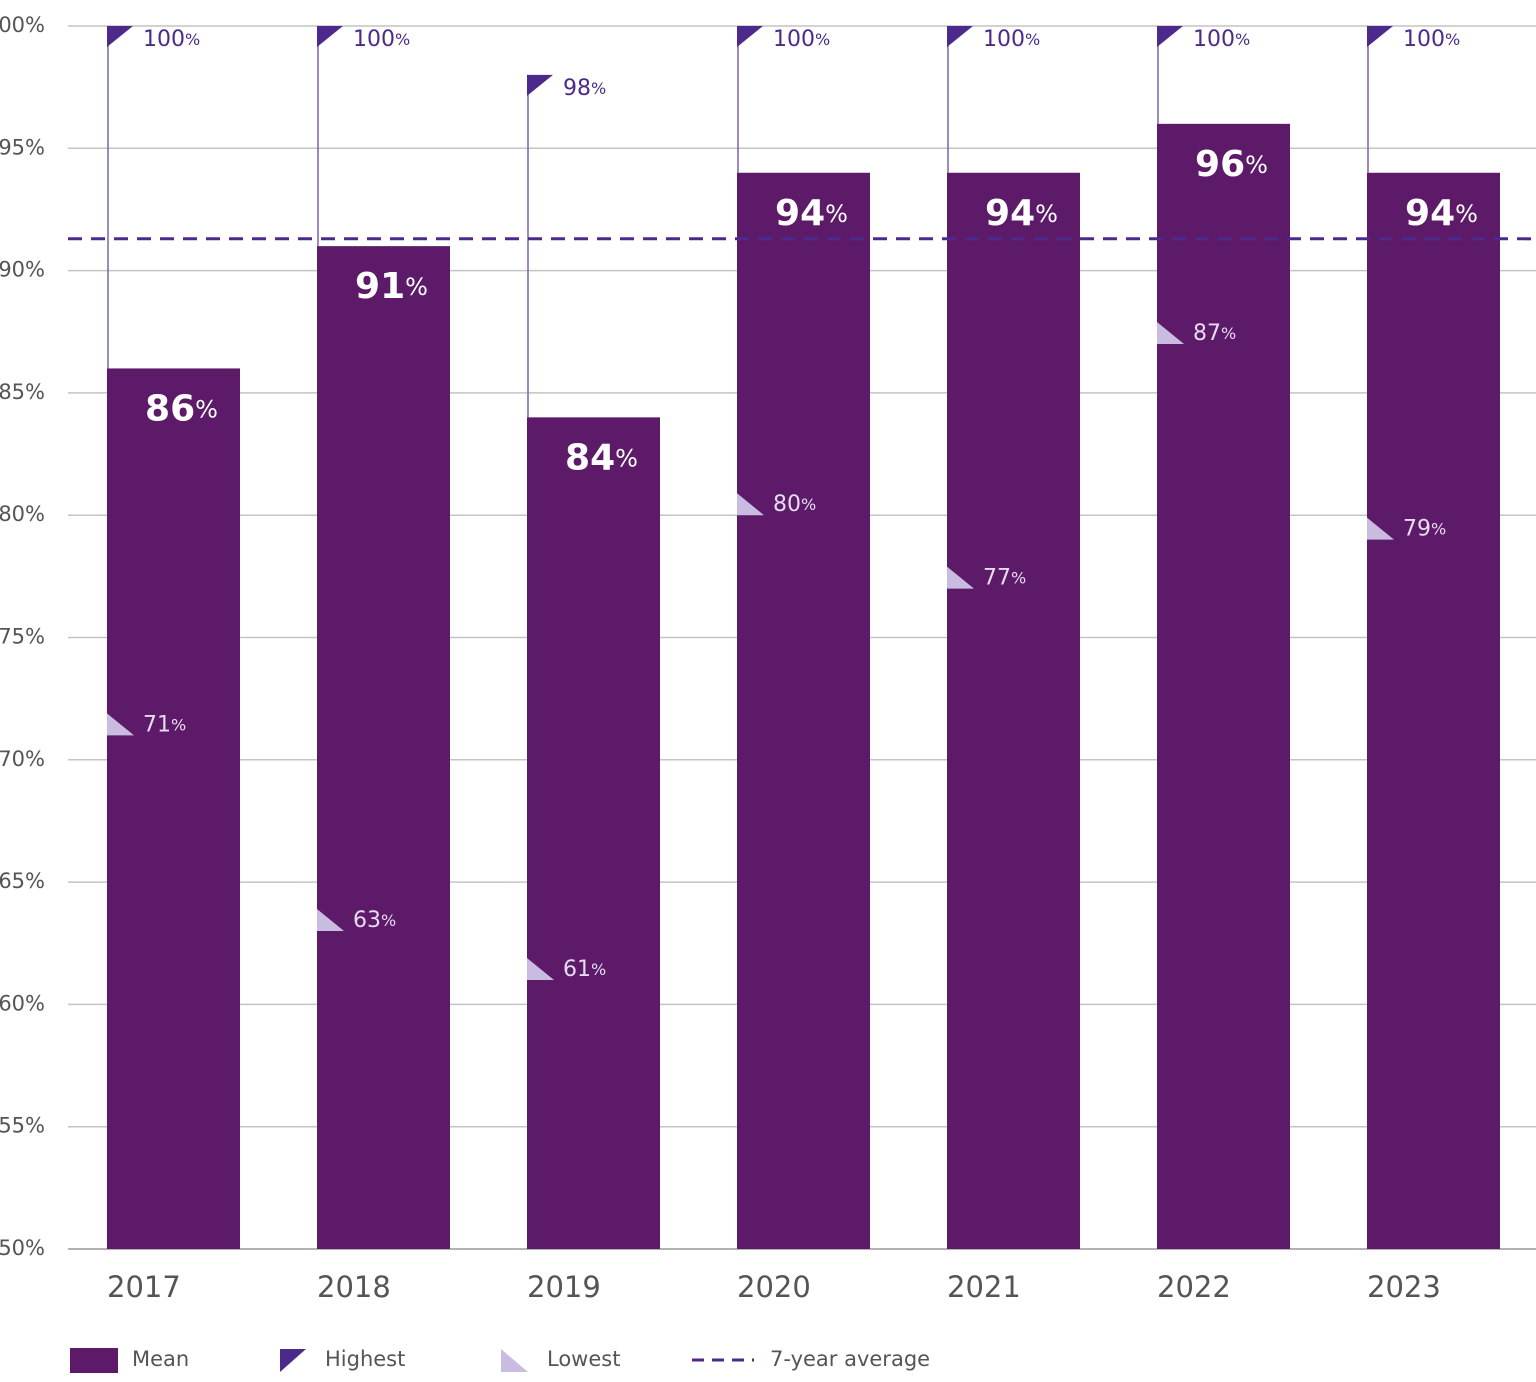  What do you see at coordinates (984, 1287) in the screenshot?
I see `x-tick-label: 2021` at bounding box center [984, 1287].